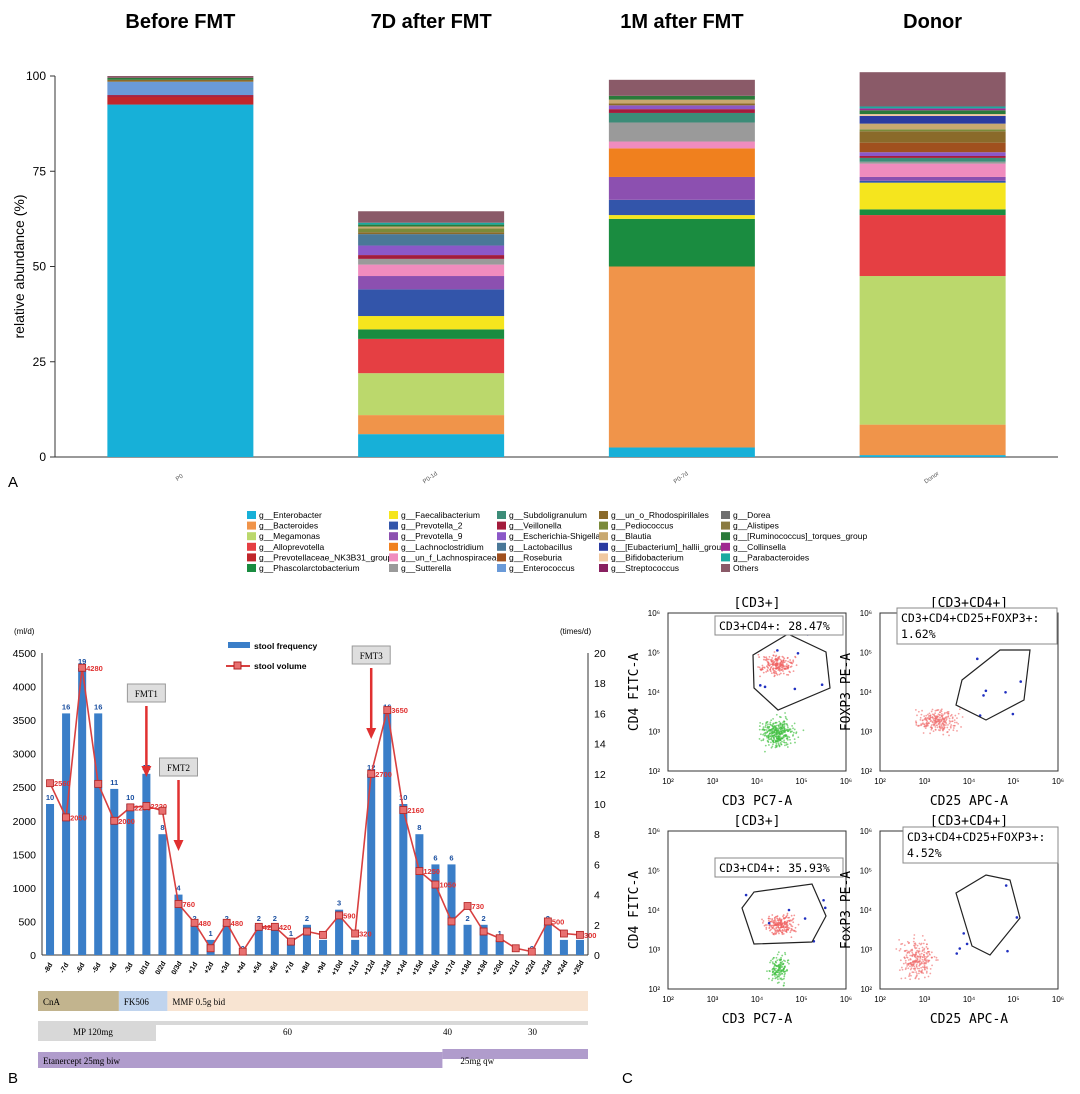 The height and width of the screenshot is (1094, 1080). I want to click on a-legend-swatch, so click(725, 546).